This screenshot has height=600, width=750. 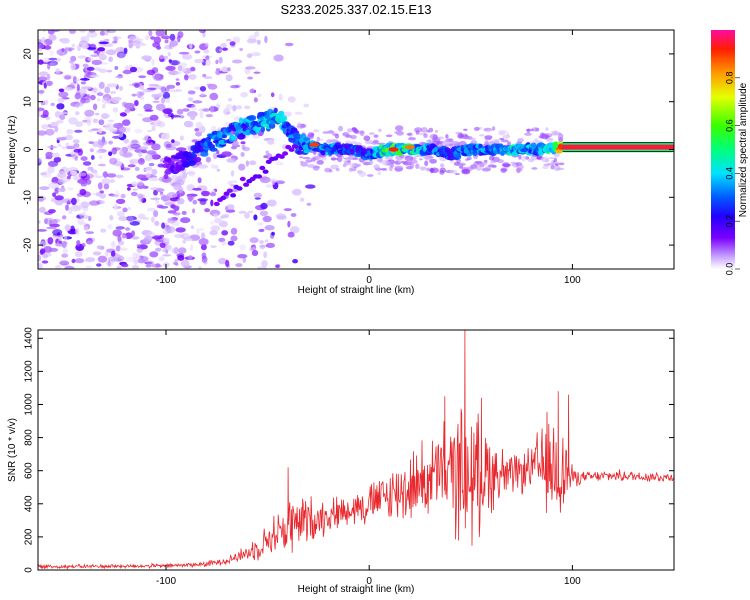 I want to click on colorbar-tick-label: 0.2, so click(x=729, y=221).